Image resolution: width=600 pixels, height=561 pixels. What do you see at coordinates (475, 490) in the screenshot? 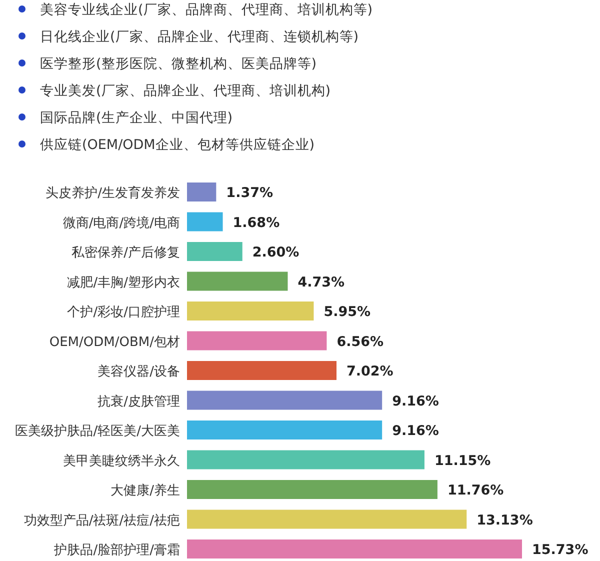
I see `data-label: 11.76%` at bounding box center [475, 490].